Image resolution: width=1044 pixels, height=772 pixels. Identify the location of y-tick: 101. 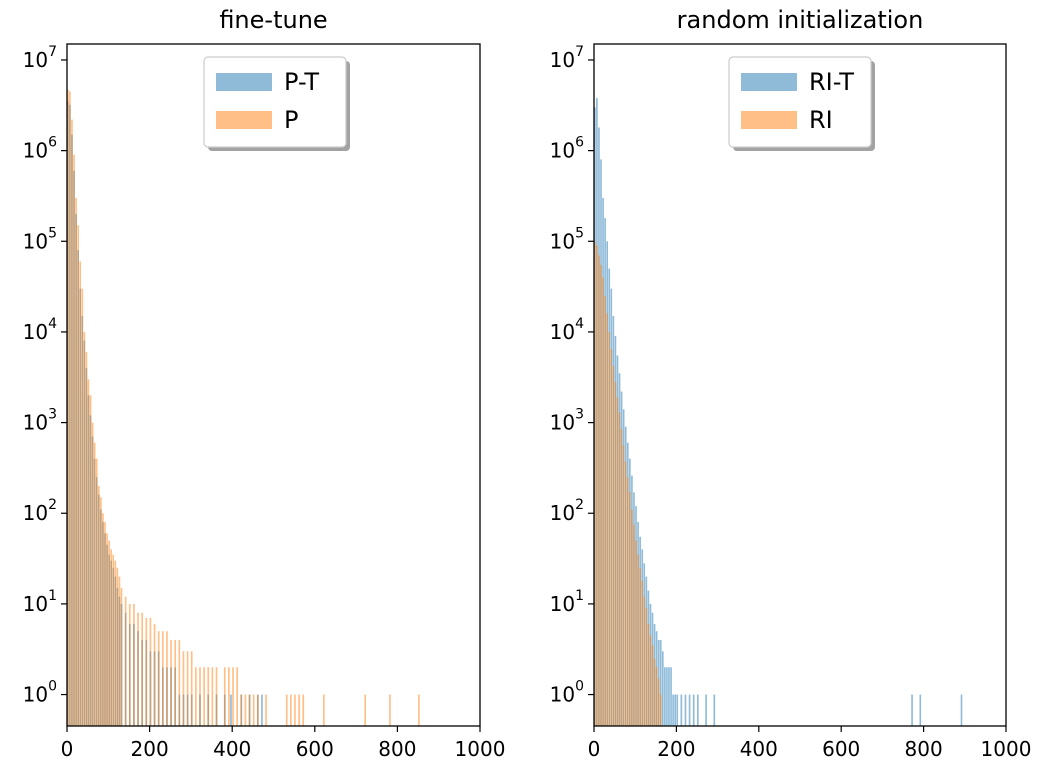
(572, 602).